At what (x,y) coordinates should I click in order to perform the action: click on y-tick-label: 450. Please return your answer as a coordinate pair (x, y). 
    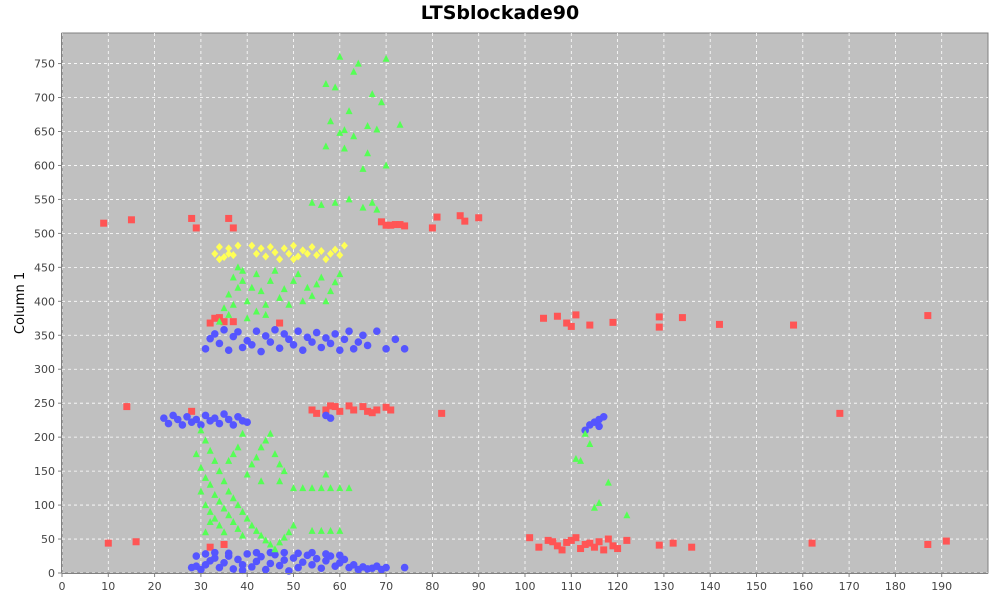
    Looking at the image, I should click on (44, 267).